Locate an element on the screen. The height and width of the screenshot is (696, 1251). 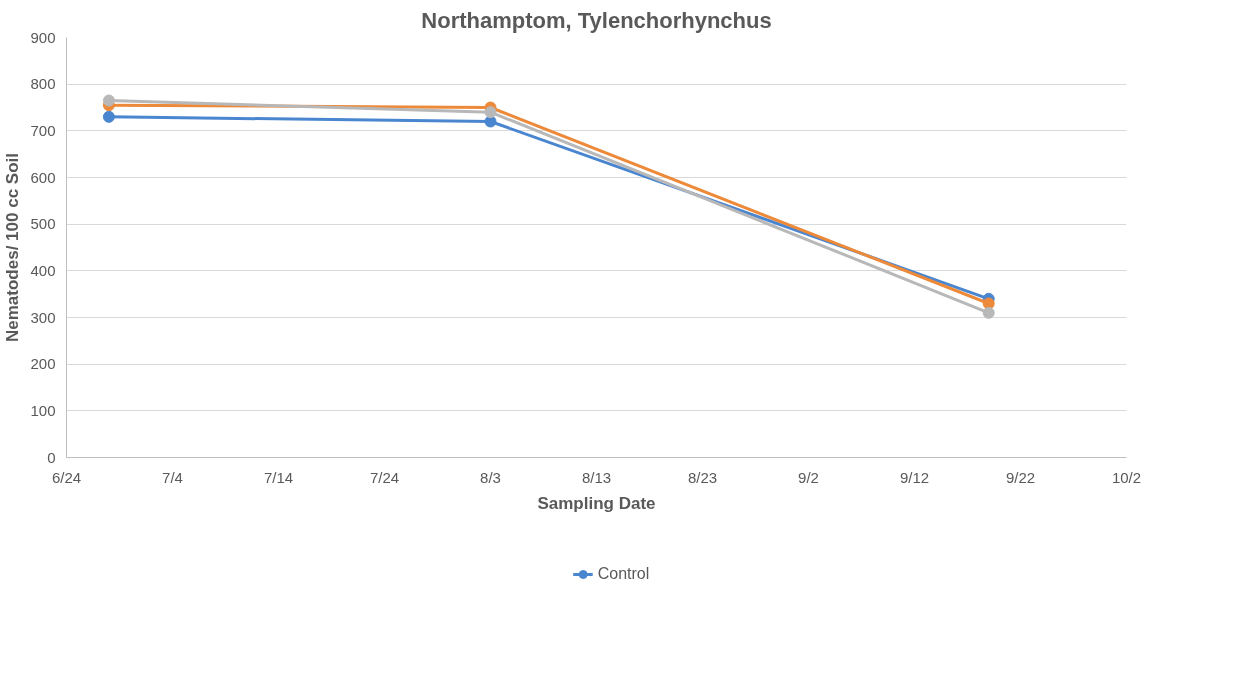
legend-label: Control is located at coordinates (623, 573).